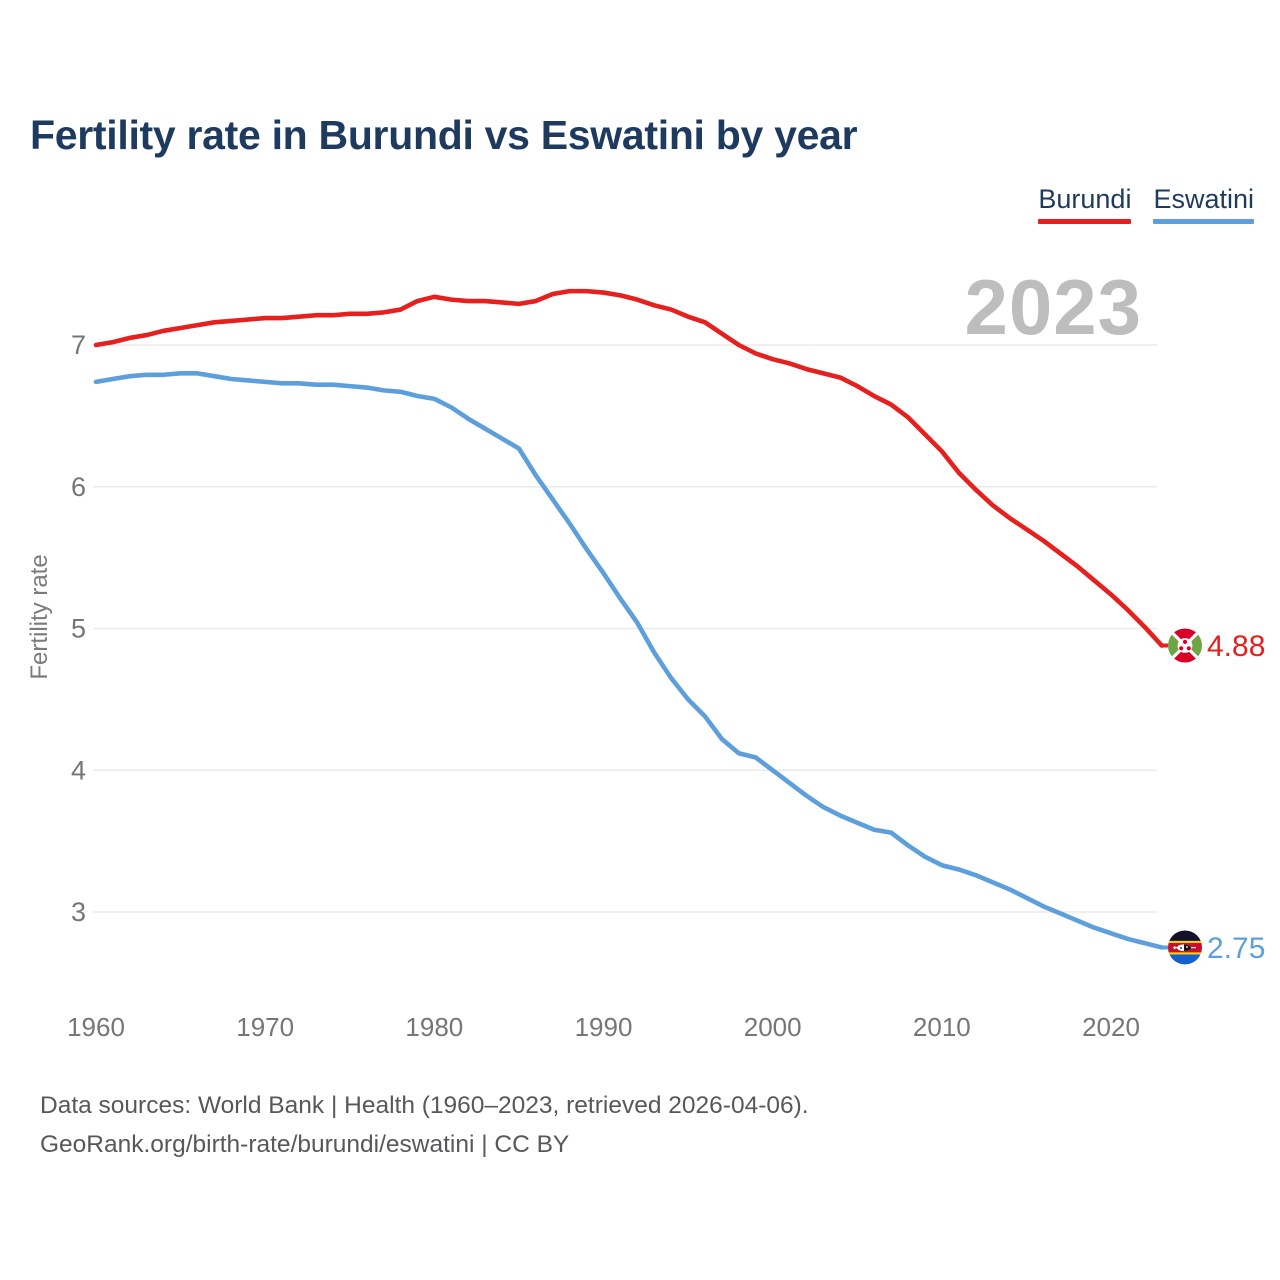  I want to click on x-tick-label-2020: 2020, so click(1111, 1027).